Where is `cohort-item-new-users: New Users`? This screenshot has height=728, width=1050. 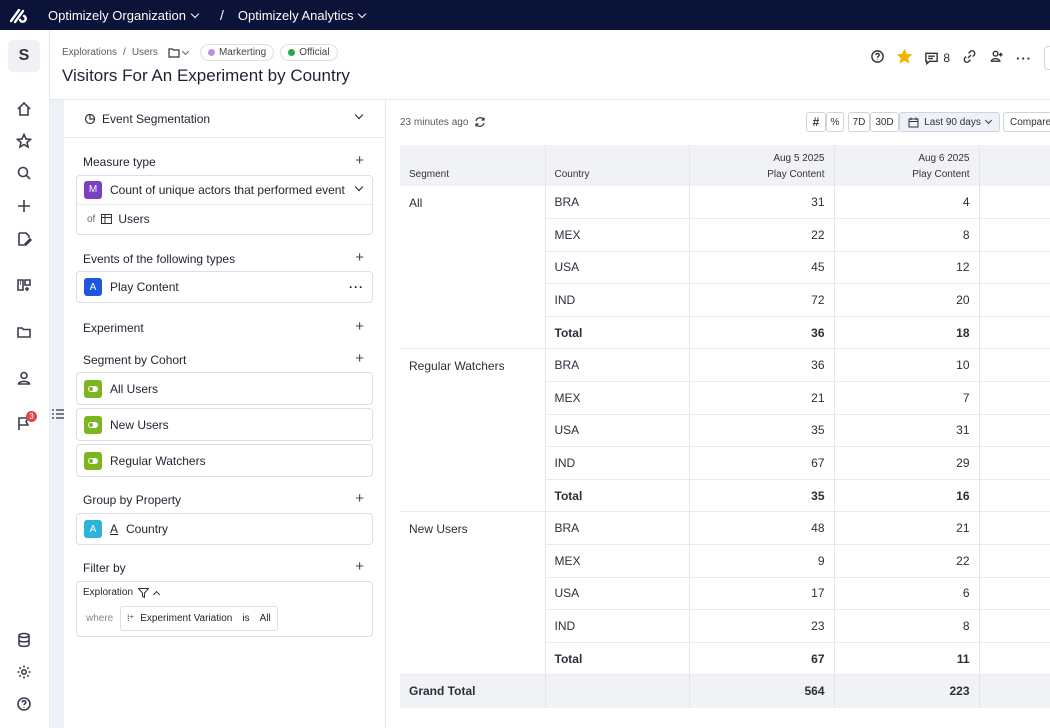 cohort-item-new-users: New Users is located at coordinates (224, 424).